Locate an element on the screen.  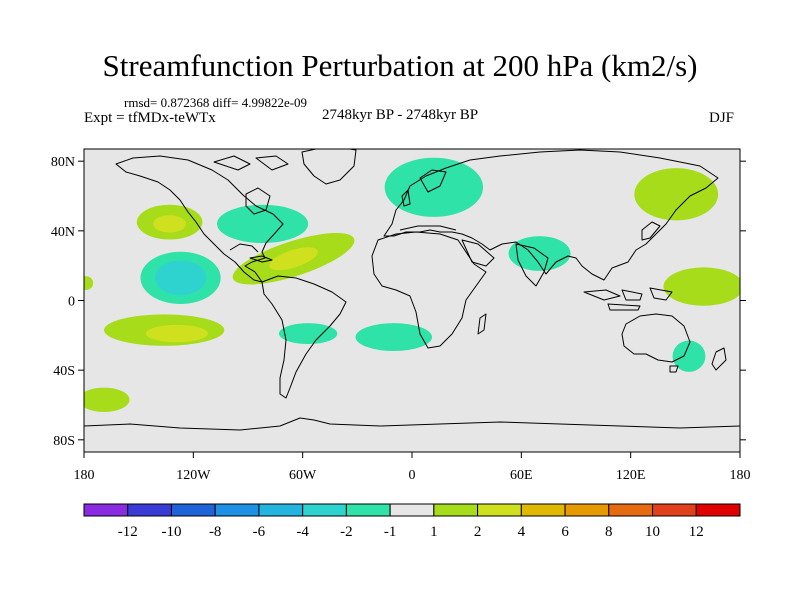
colorbar-label: -6 is located at coordinates (259, 532).